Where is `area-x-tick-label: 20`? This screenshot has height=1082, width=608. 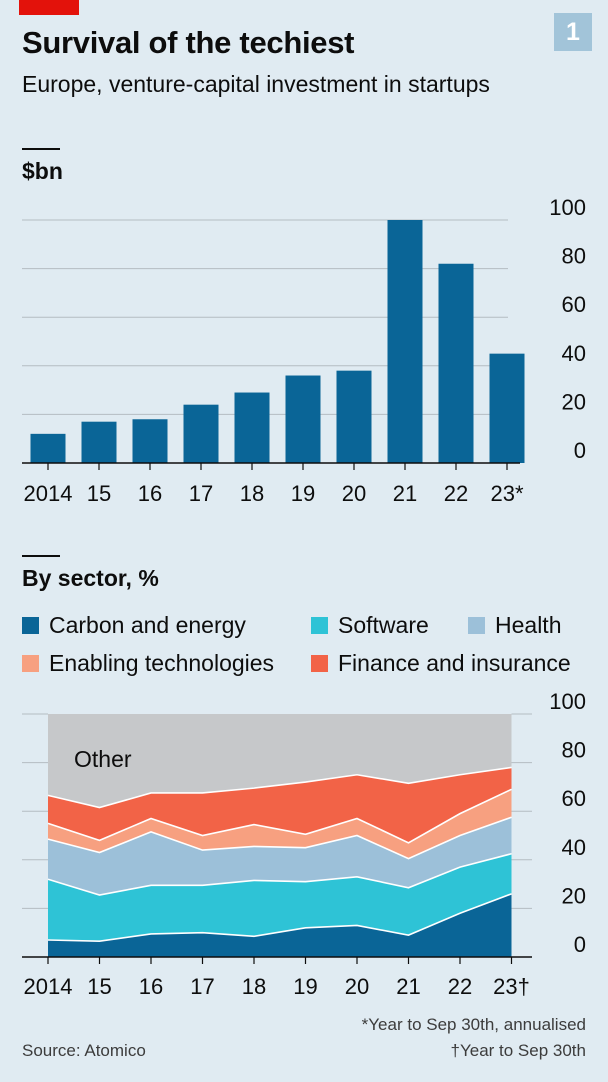 area-x-tick-label: 20 is located at coordinates (357, 986).